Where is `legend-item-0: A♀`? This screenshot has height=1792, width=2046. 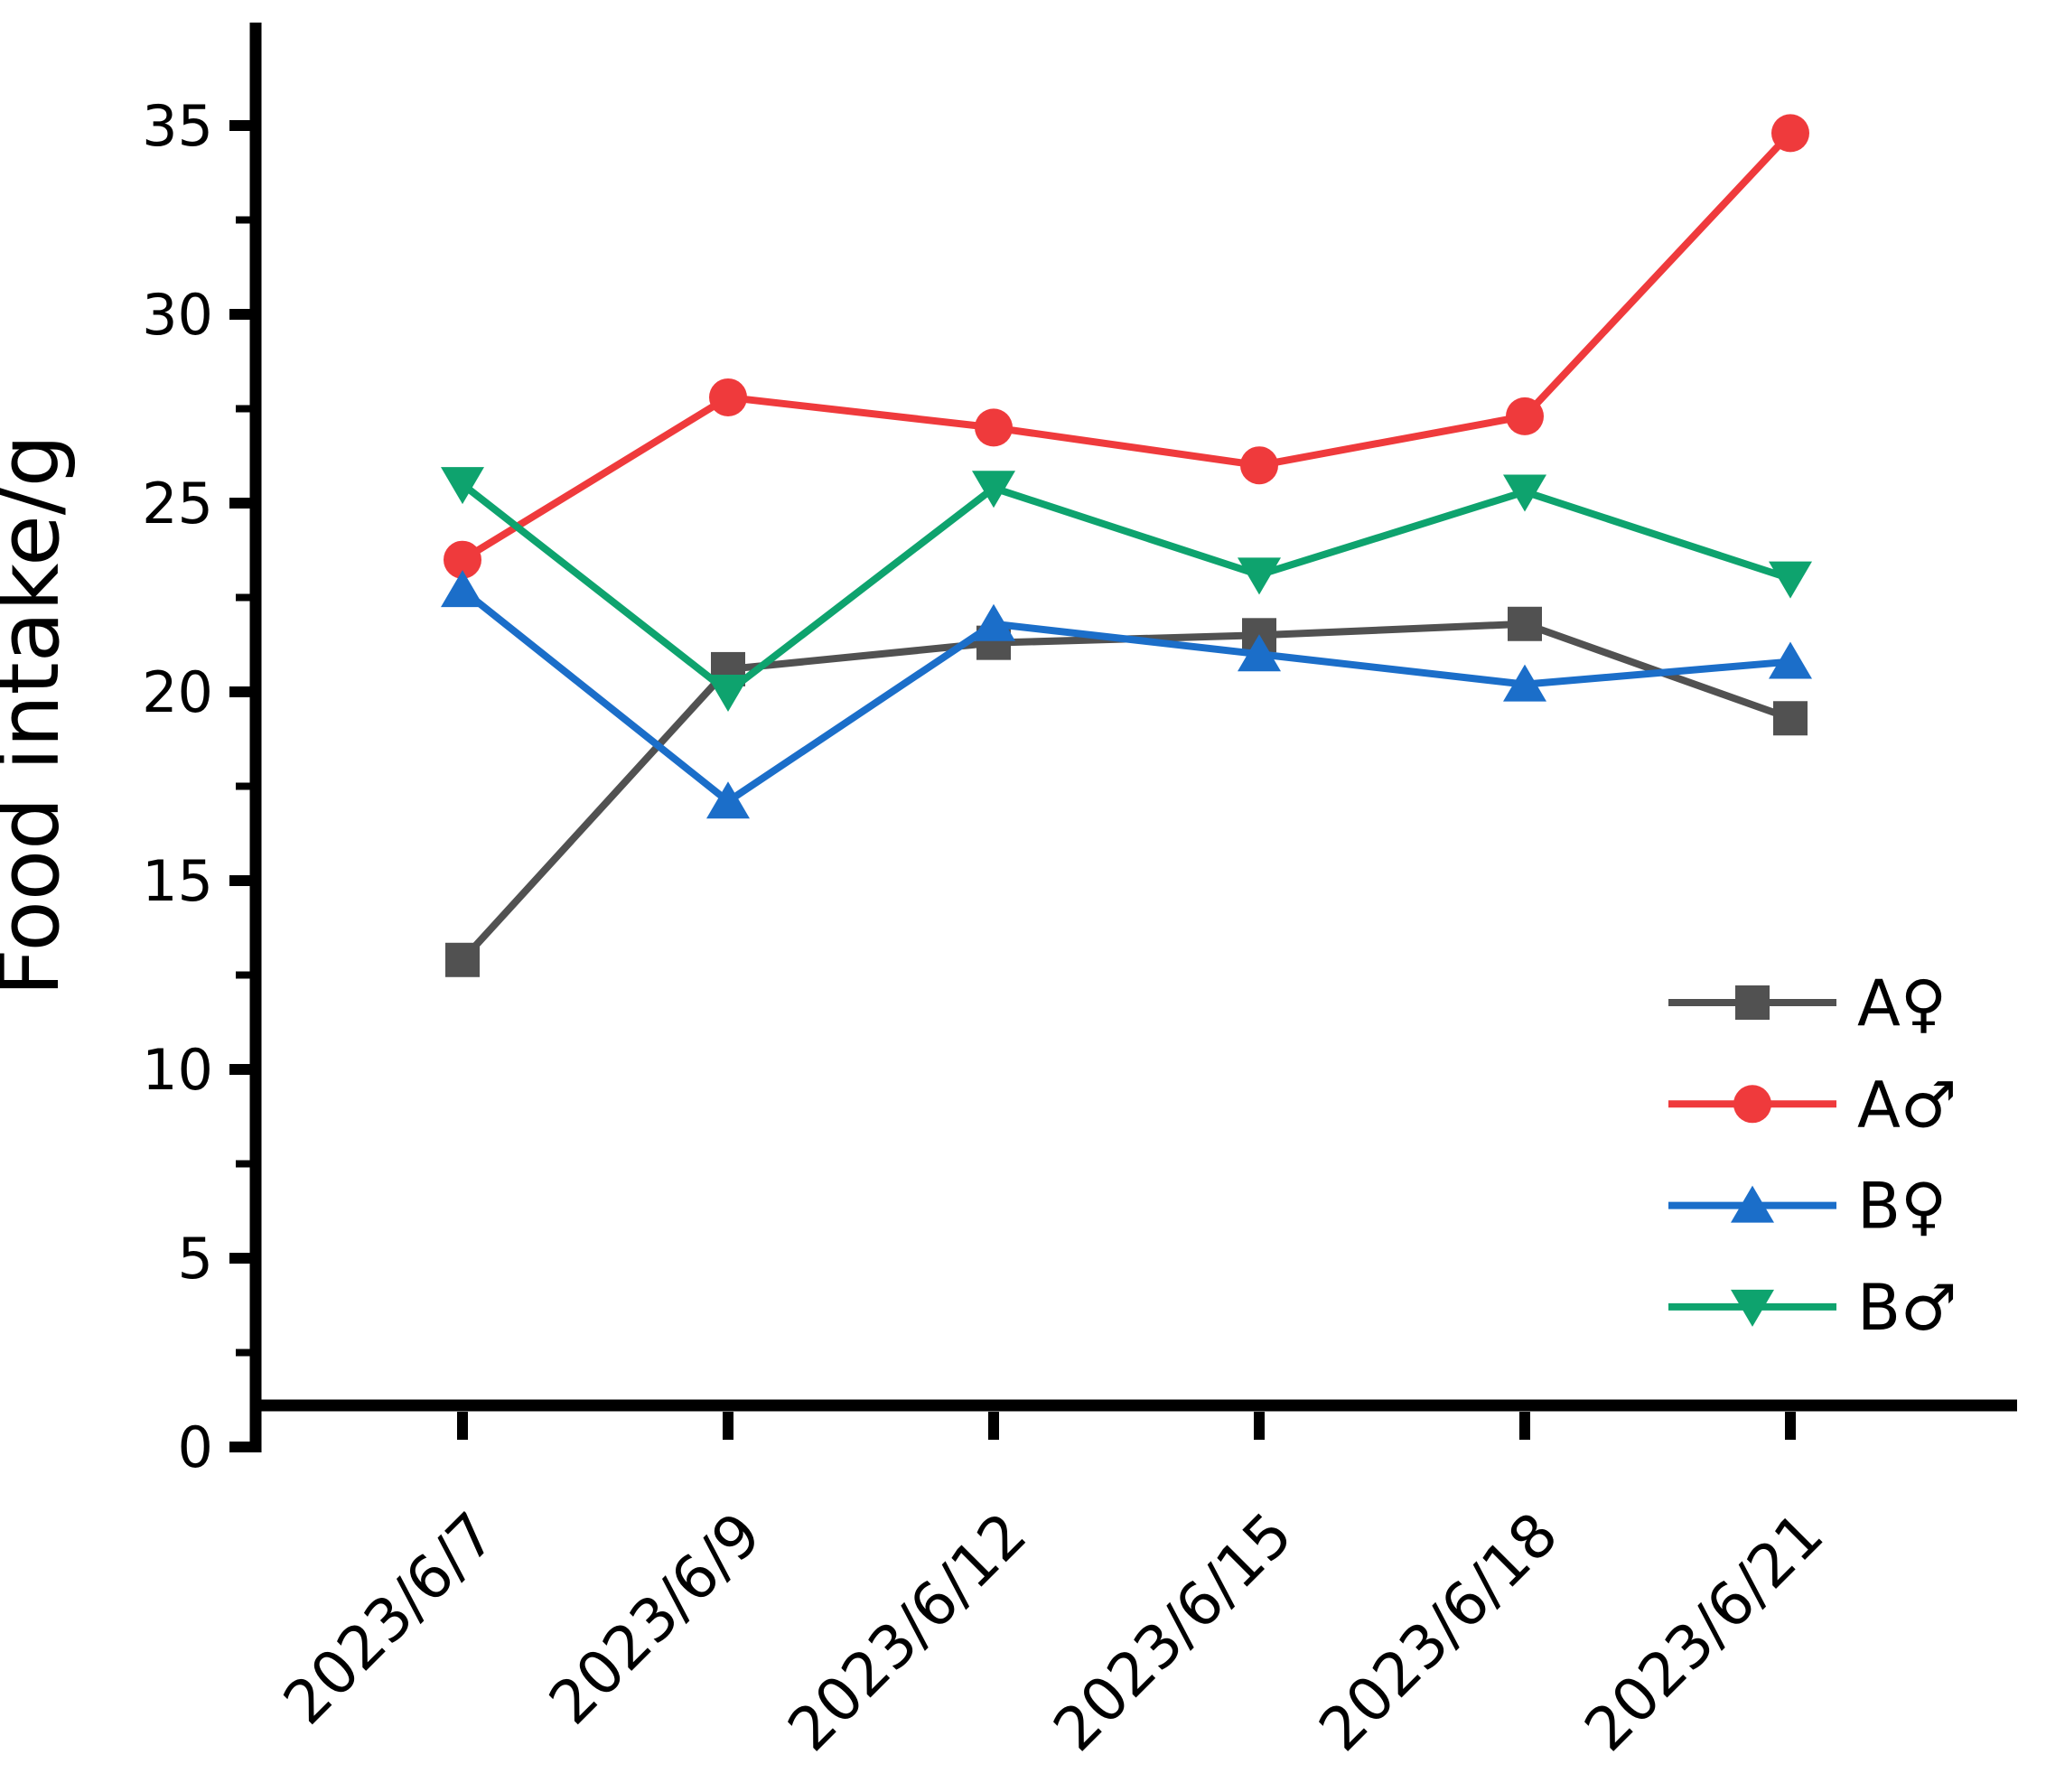 legend-item-0: A♀ is located at coordinates (1807, 1003).